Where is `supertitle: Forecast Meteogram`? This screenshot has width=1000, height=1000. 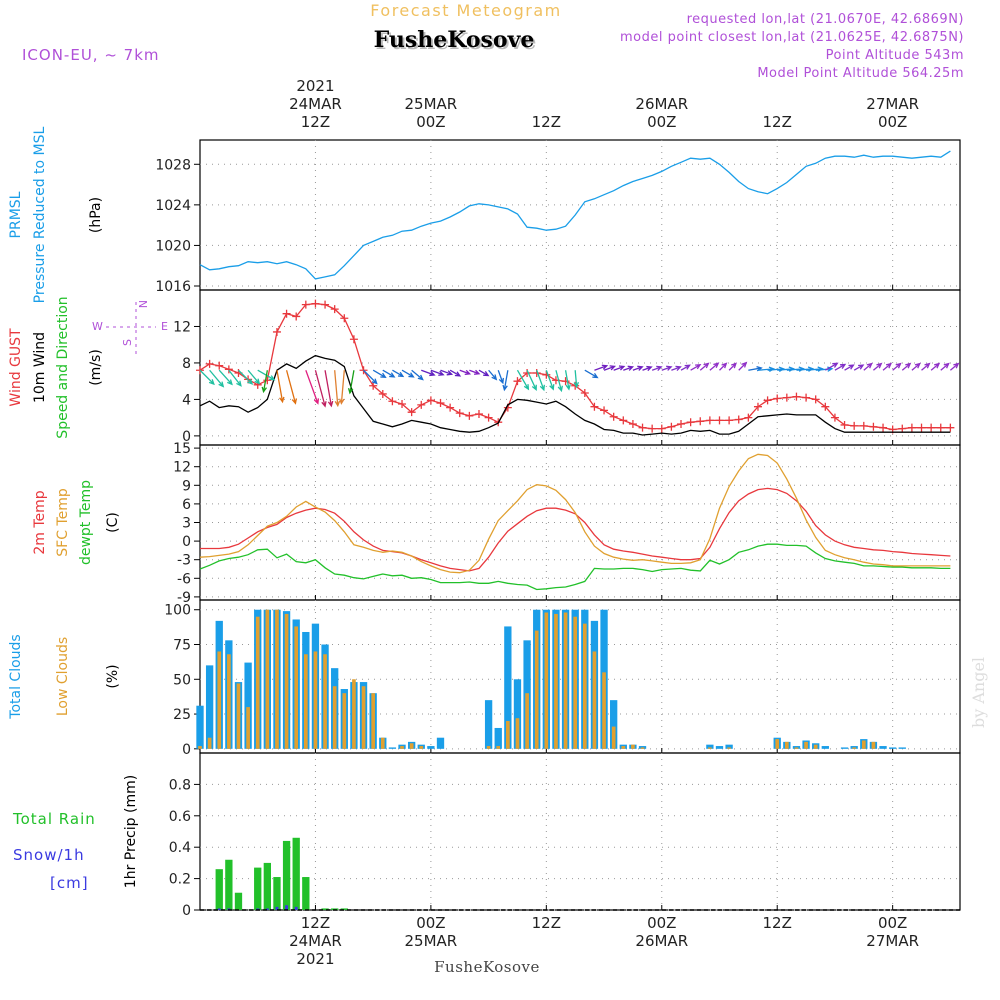
supertitle: Forecast Meteogram is located at coordinates (465, 10).